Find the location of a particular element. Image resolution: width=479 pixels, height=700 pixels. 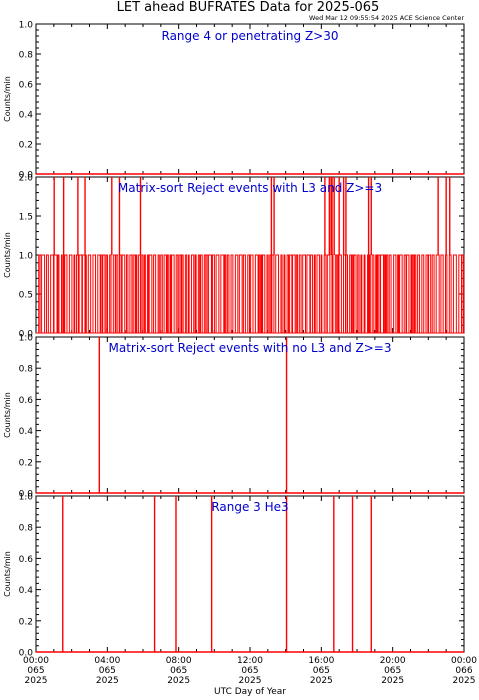

x-tick-time: 12:00 is located at coordinates (250, 661).